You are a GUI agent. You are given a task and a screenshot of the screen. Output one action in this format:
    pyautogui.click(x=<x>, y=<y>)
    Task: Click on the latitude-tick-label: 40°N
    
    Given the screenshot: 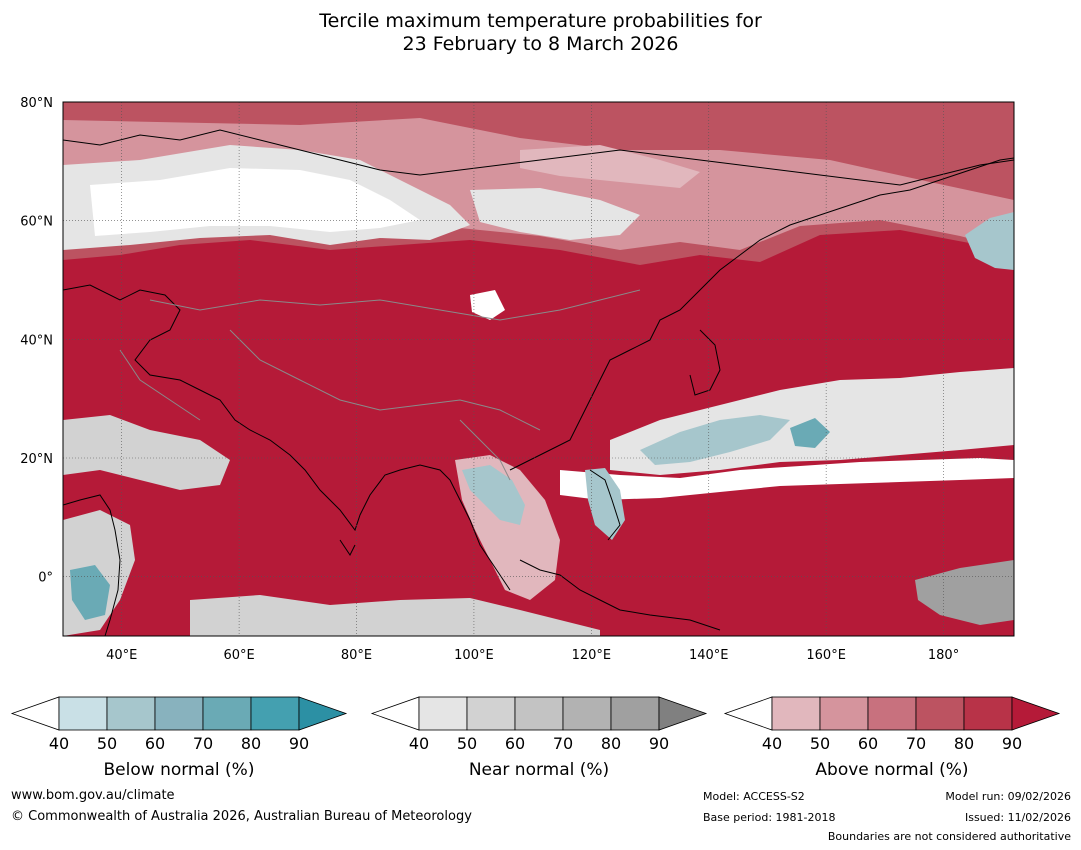 What is the action you would take?
    pyautogui.click(x=36, y=340)
    